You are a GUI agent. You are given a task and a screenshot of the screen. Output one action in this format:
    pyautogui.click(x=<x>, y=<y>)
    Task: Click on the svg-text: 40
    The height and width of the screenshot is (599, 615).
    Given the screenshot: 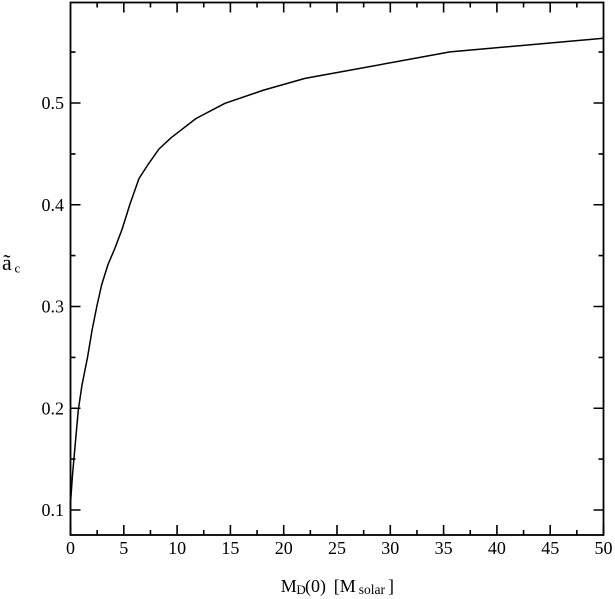 What is the action you would take?
    pyautogui.click(x=497, y=548)
    